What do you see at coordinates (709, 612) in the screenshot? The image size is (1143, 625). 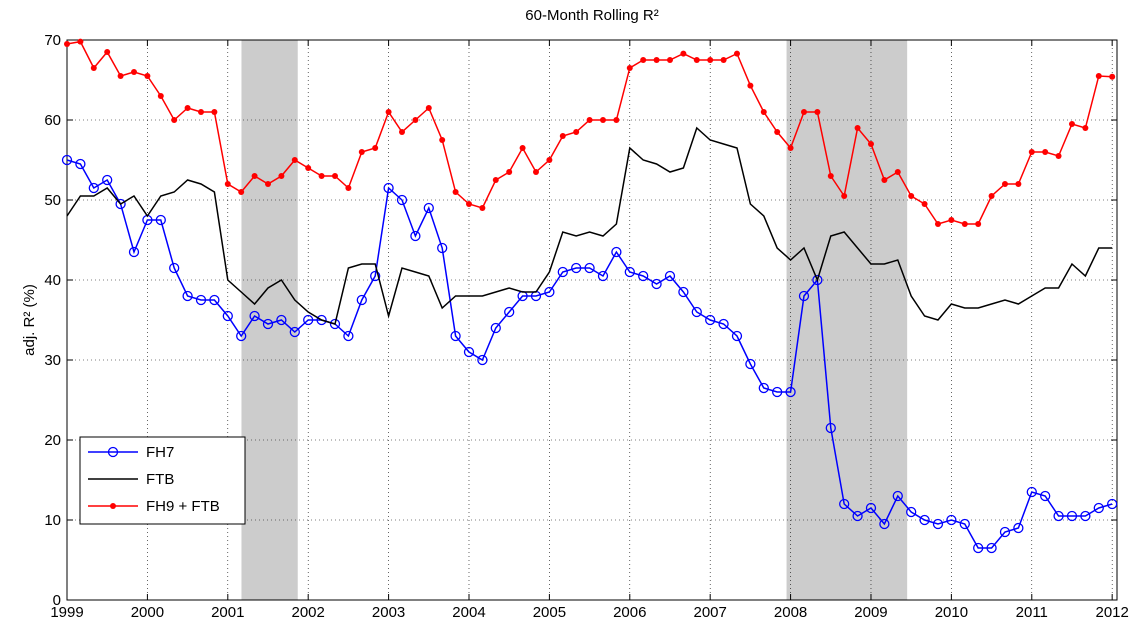 I see `x-tick-label: 2007` at bounding box center [709, 612].